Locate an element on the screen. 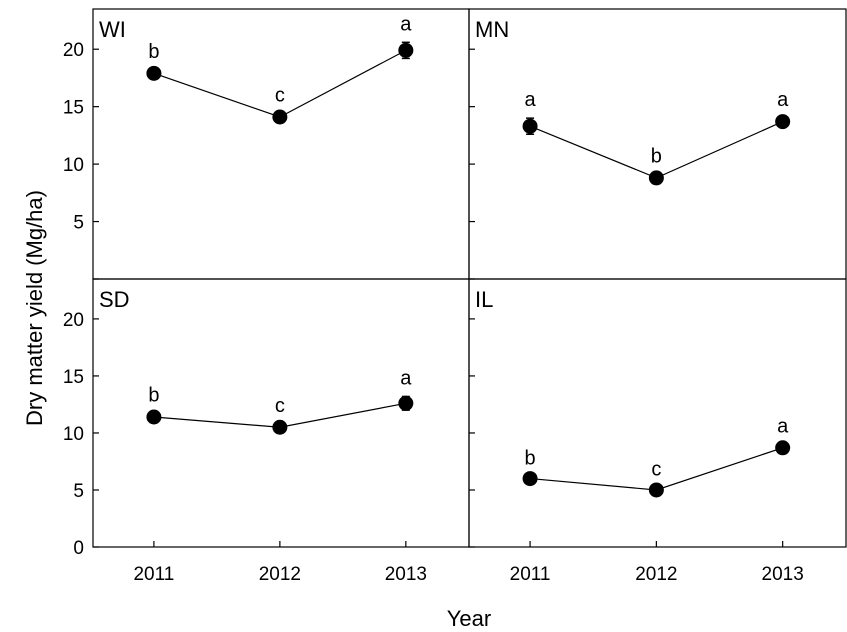 Image resolution: width=847 pixels, height=632 pixels. panel-label: IL is located at coordinates (484, 299).